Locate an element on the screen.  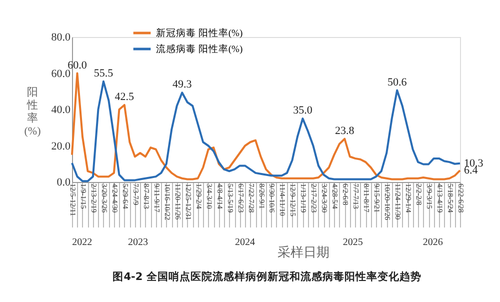
x-axis-title: 采样日期 is located at coordinates (304, 252).